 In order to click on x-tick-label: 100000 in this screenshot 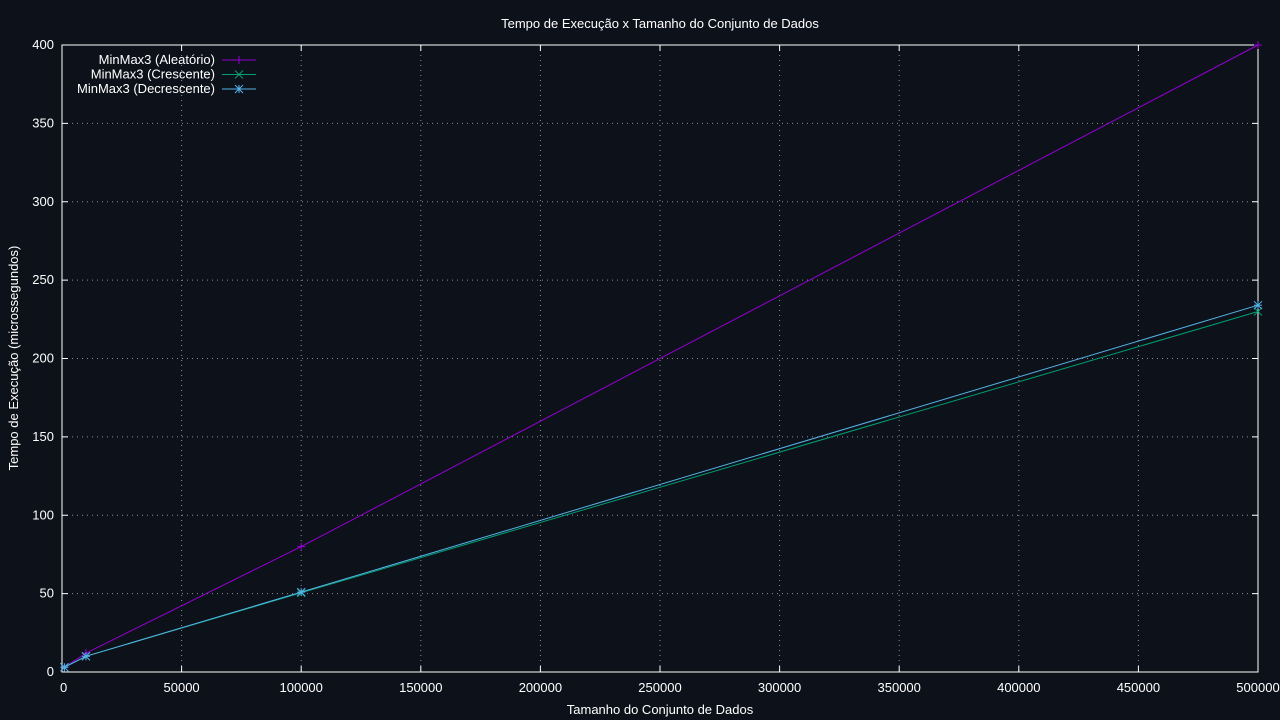, I will do `click(301, 687)`.